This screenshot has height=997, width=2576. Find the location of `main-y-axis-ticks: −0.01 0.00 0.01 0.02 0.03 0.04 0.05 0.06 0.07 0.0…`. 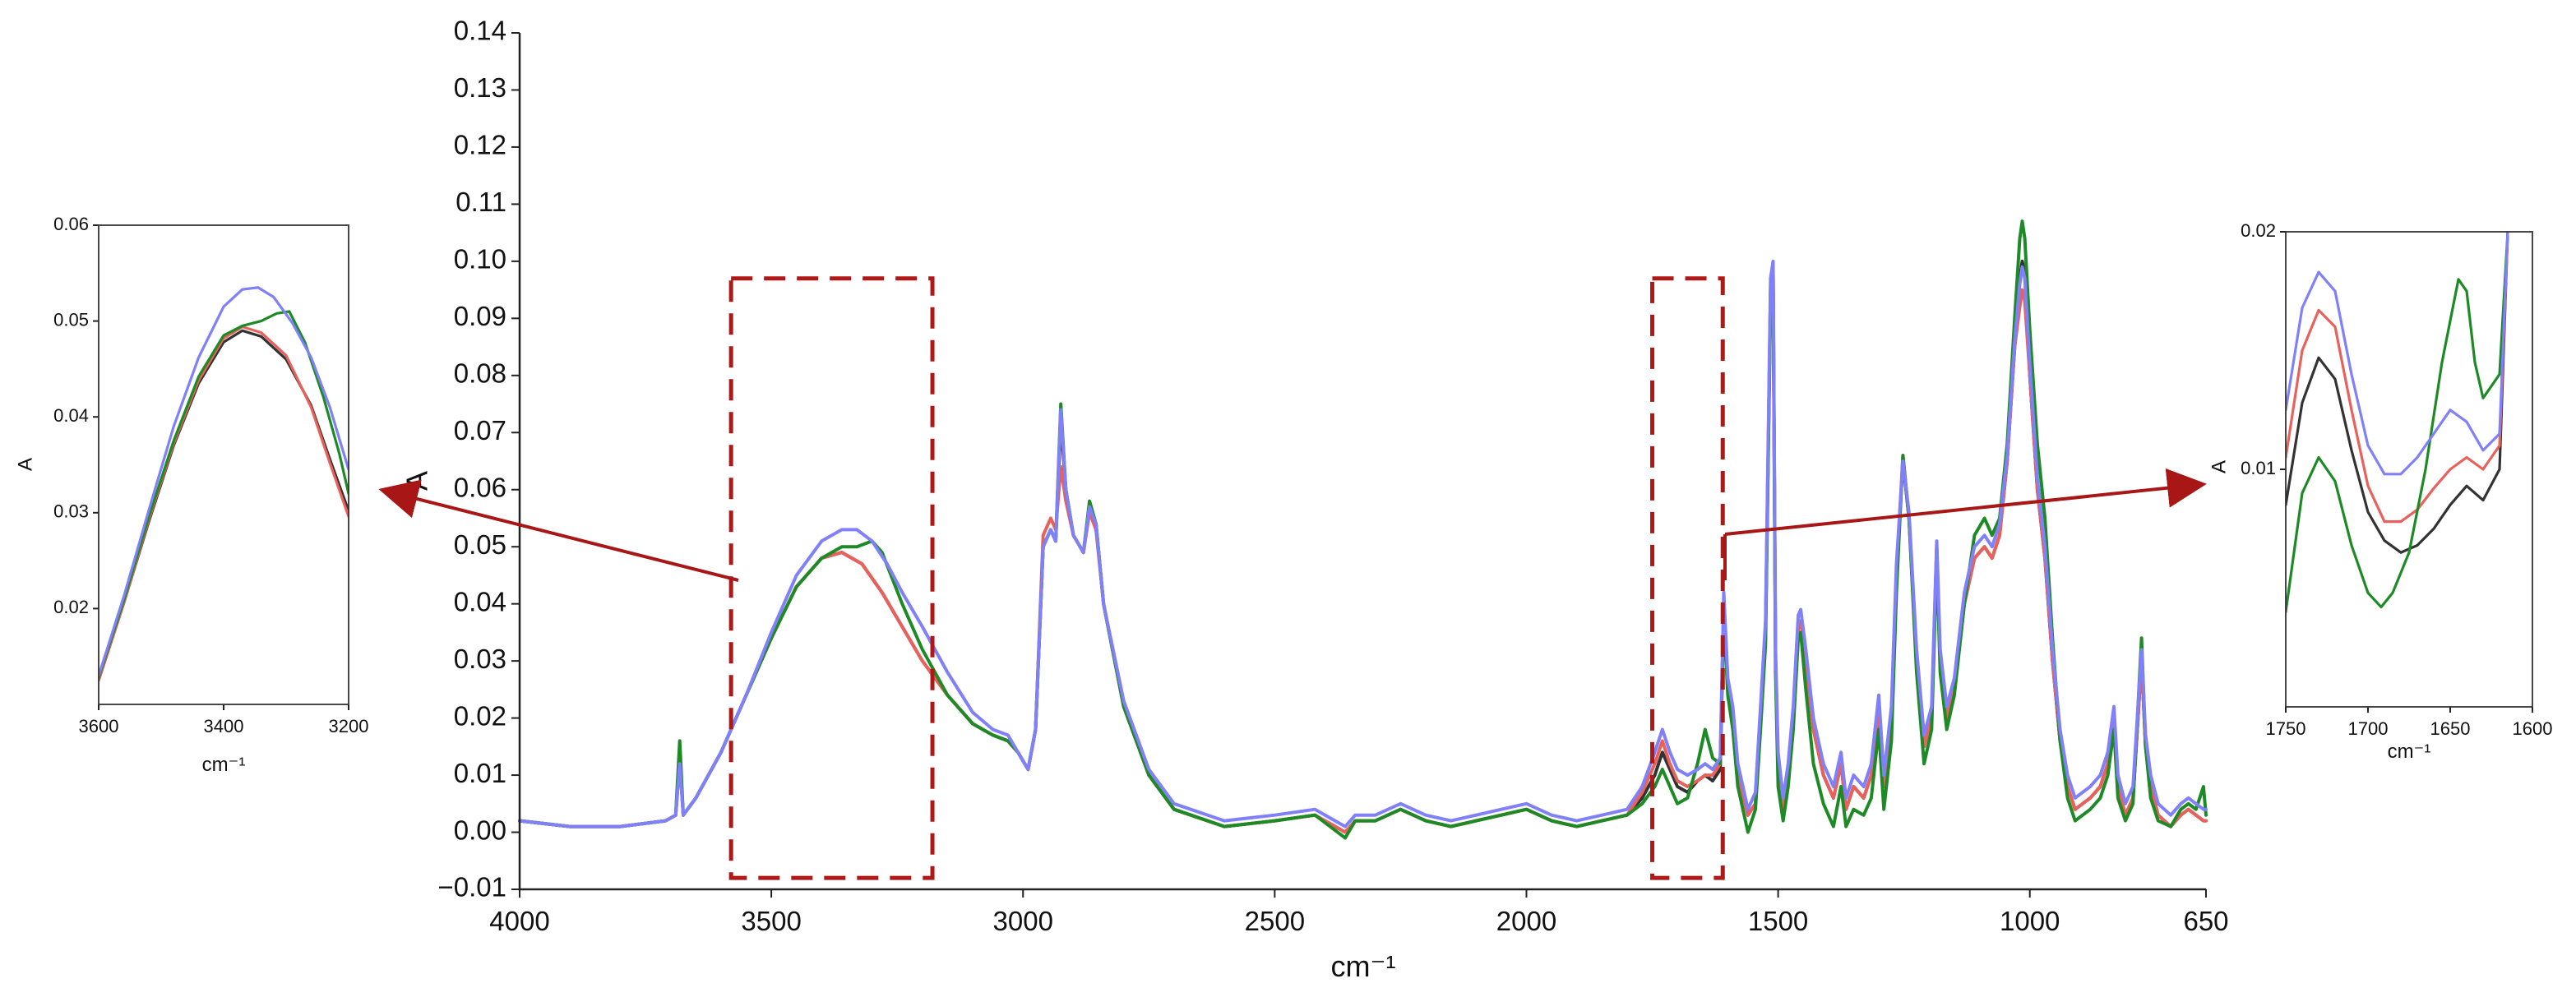

main-y-axis-ticks: −0.01 0.00 0.01 0.02 0.03 0.04 0.05 0.06 0.07 0.0… is located at coordinates (479, 459).